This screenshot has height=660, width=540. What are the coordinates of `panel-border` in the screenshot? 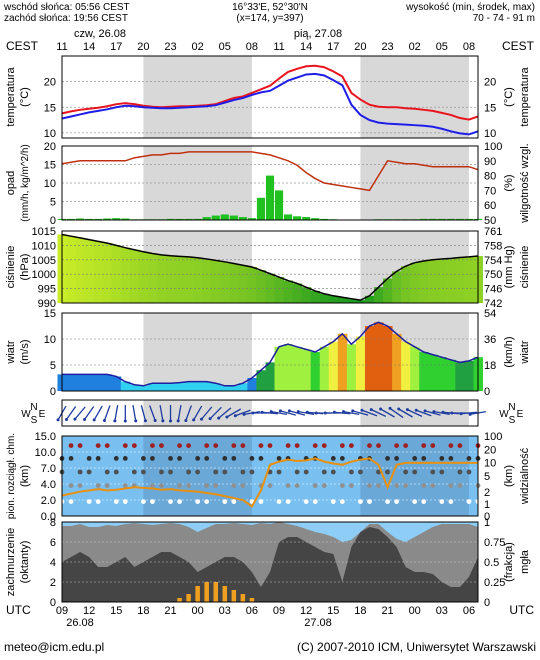 It's located at (270, 413).